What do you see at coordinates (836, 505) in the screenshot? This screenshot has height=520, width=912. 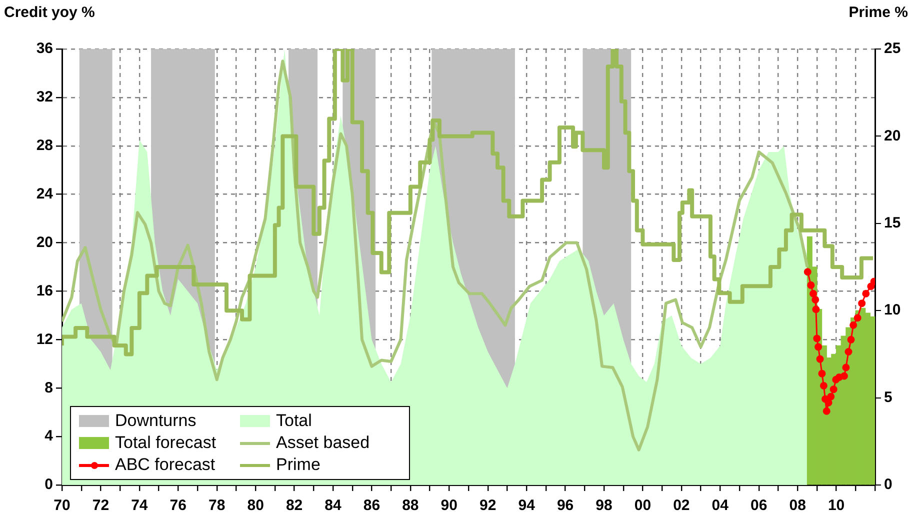 I see `x-tick-label: 10` at bounding box center [836, 505].